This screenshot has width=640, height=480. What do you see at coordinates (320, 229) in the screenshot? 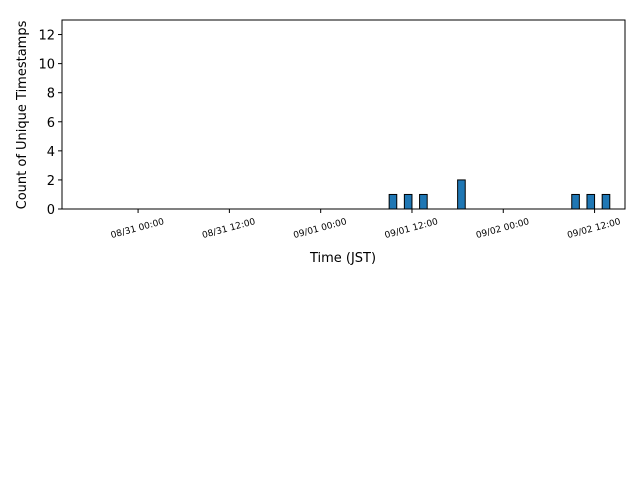
I see `x-tick-label: 09/01 00:00` at bounding box center [320, 229].